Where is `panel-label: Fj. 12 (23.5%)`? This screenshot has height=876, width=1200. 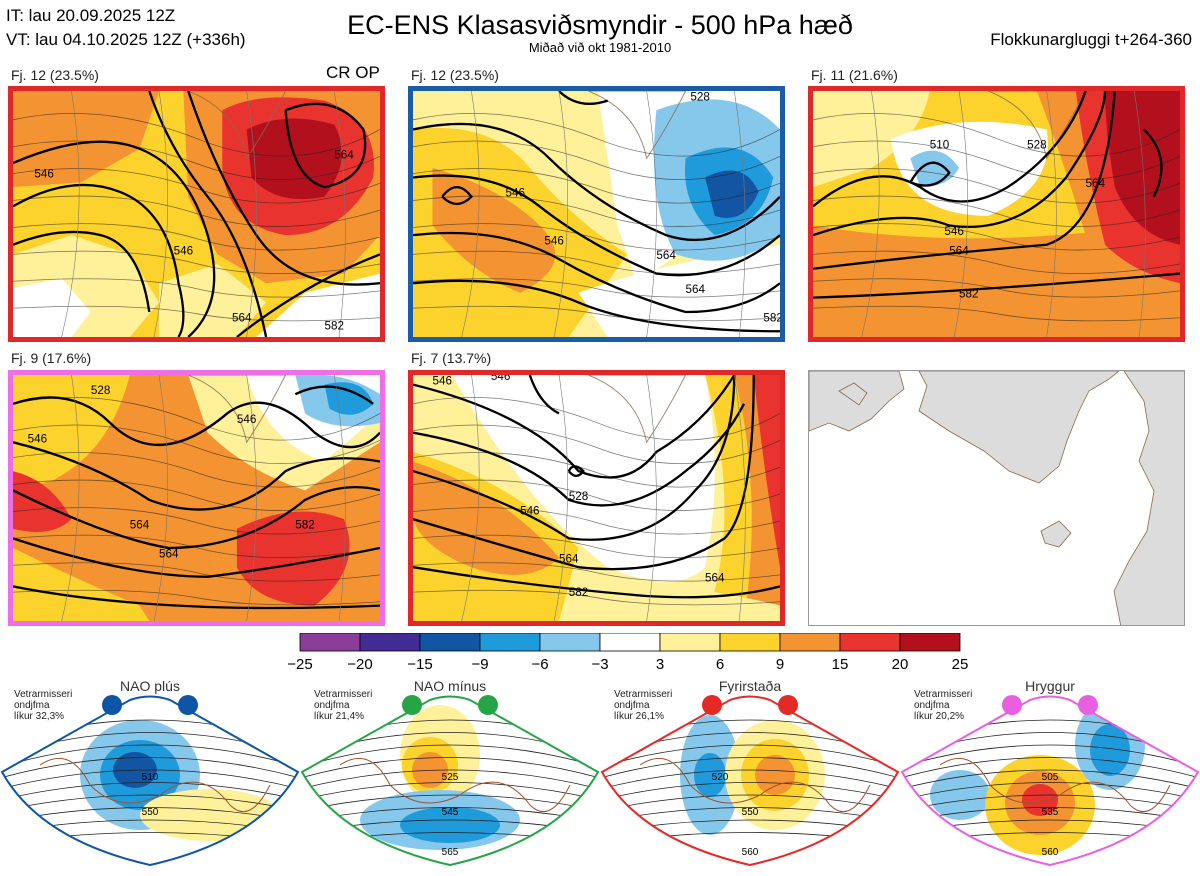
panel-label: Fj. 12 (23.5%) is located at coordinates (55, 75).